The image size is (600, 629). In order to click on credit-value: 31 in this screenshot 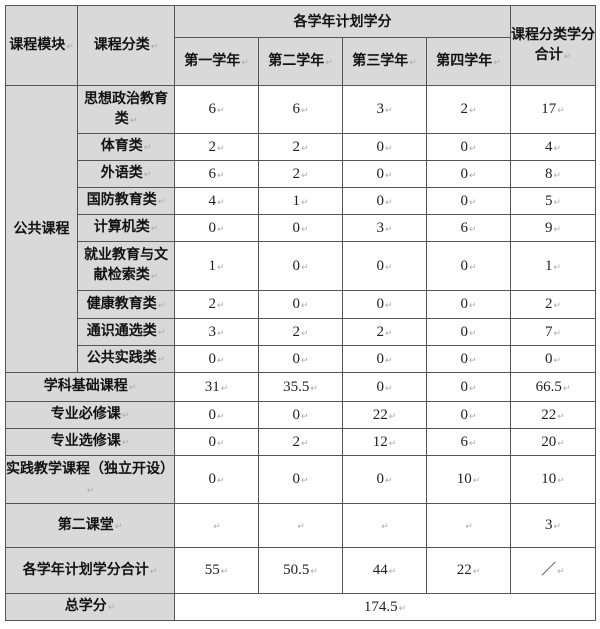, I will do `click(216, 387)`.